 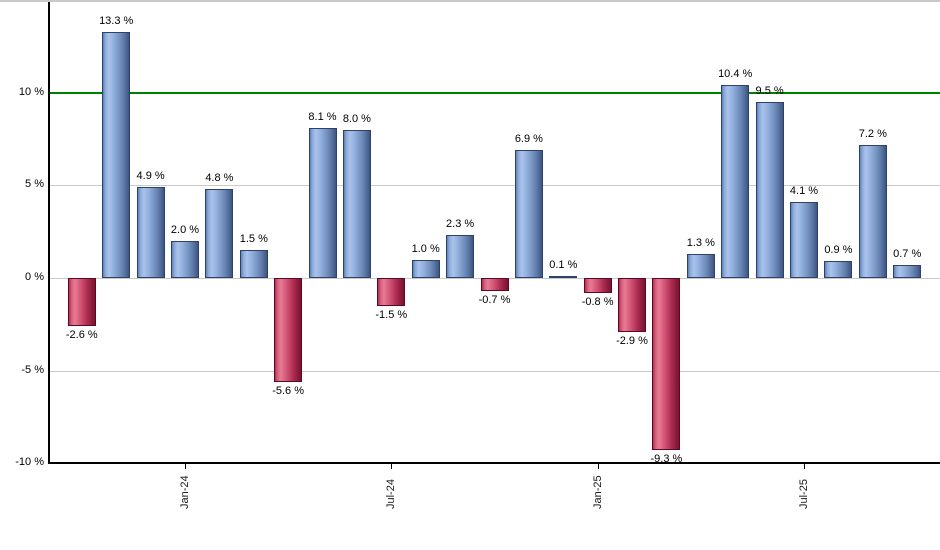 I want to click on bar-value-label-Feb-25: -2.9 %, so click(x=632, y=340).